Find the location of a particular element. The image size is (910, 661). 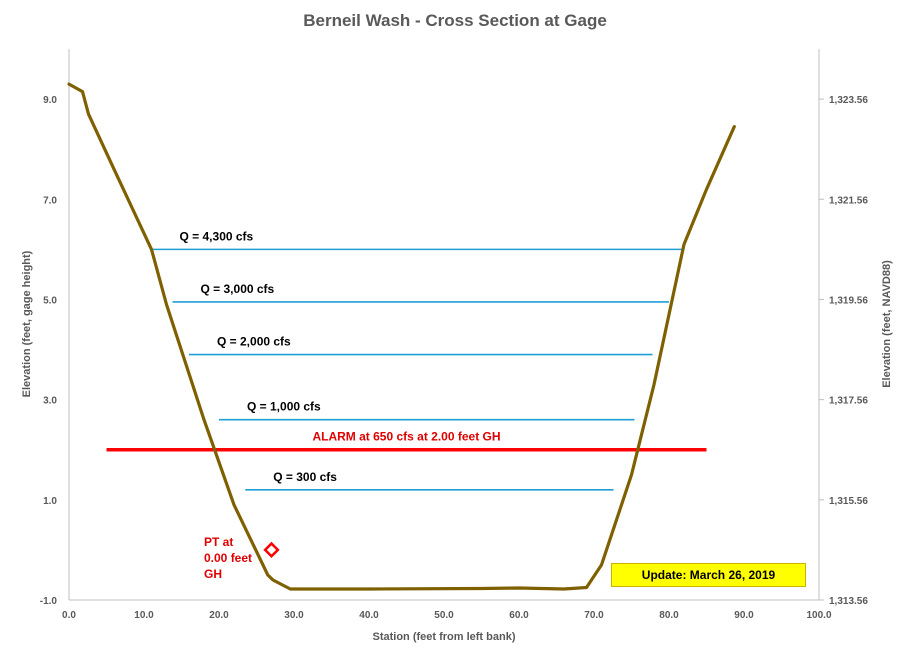

y-right-tick-label: 1,313.56 is located at coordinates (848, 601).